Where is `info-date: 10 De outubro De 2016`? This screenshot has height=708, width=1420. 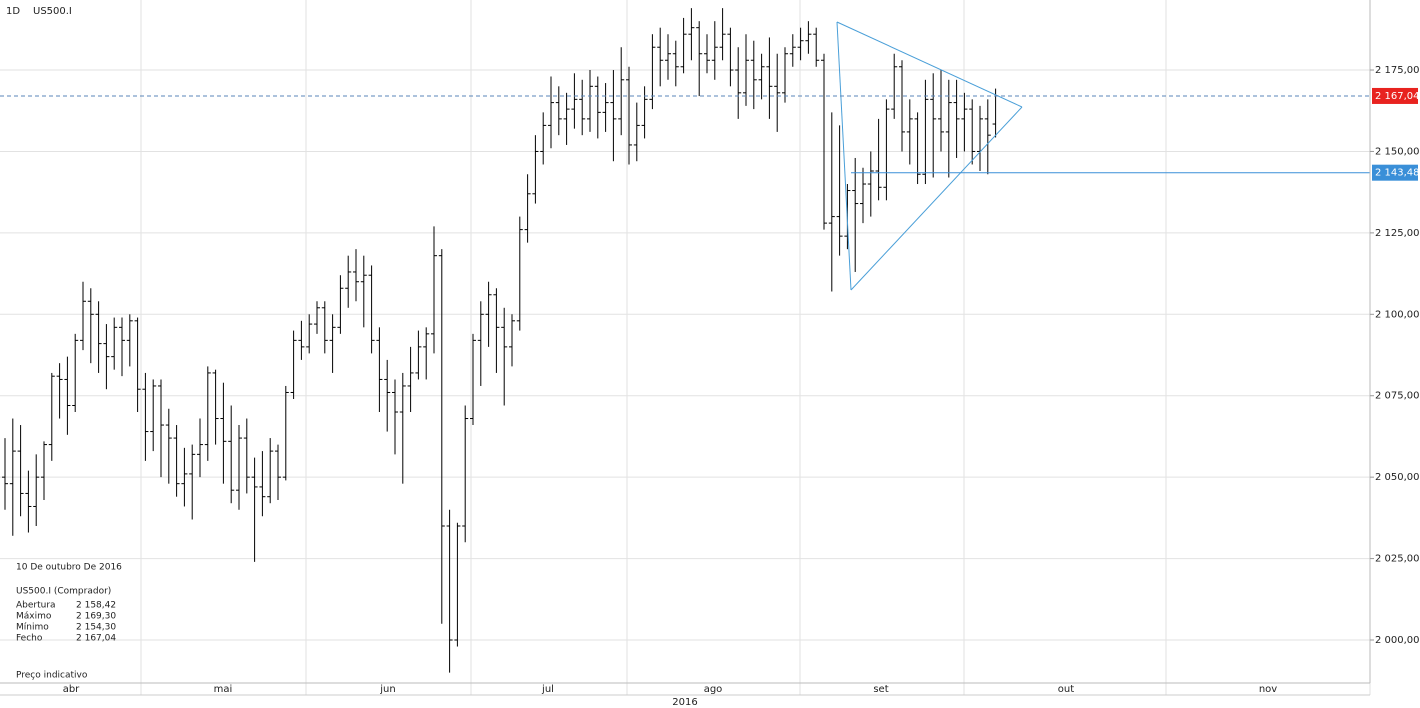 info-date: 10 De outubro De 2016 is located at coordinates (69, 568).